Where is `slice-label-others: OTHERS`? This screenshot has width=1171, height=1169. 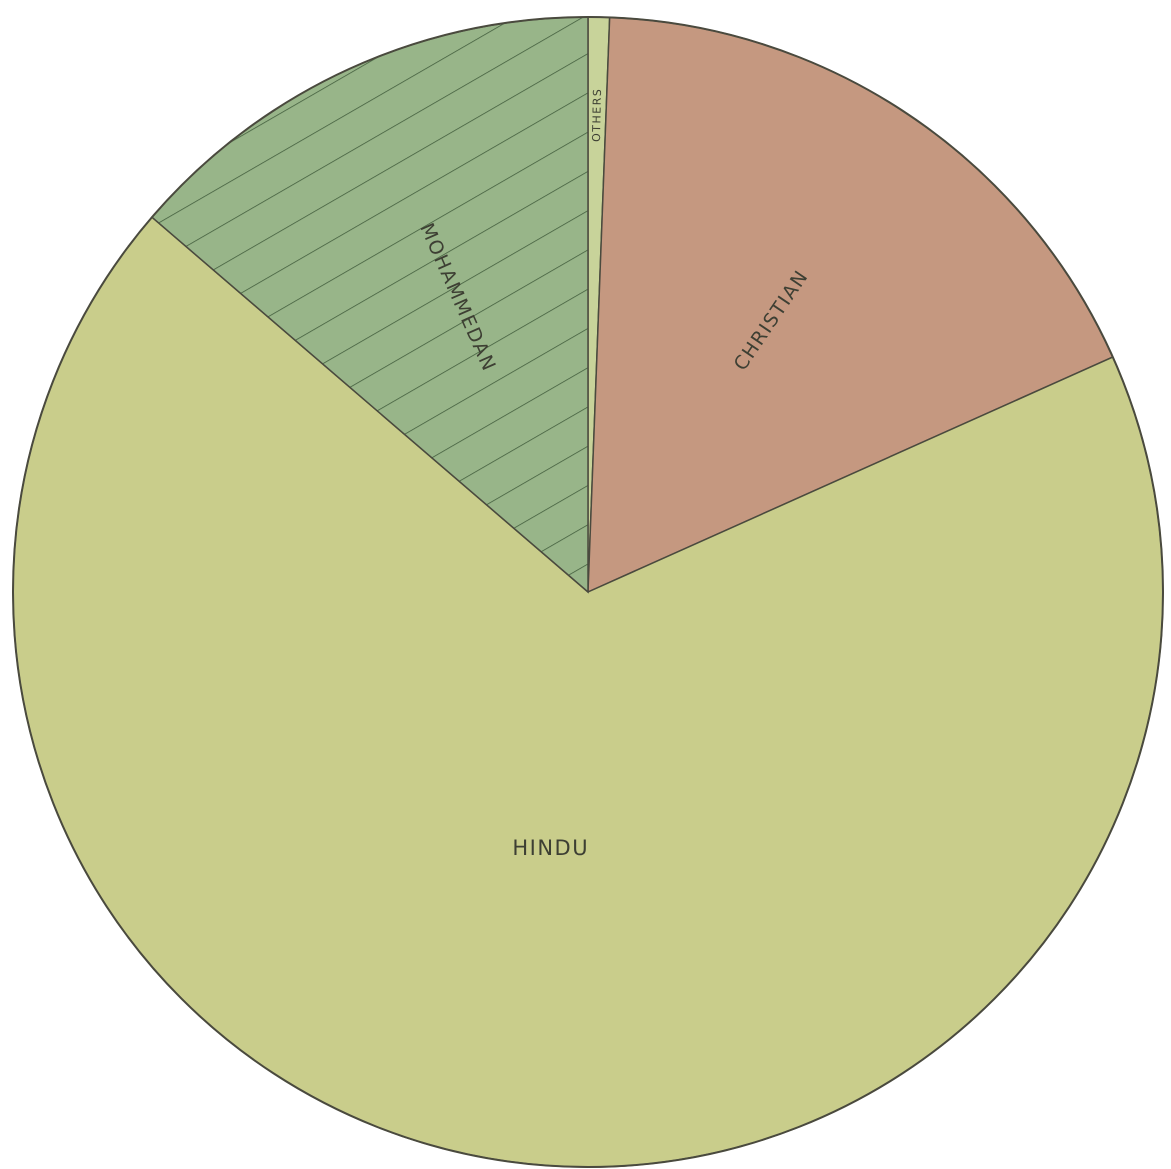 slice-label-others: OTHERS is located at coordinates (597, 115).